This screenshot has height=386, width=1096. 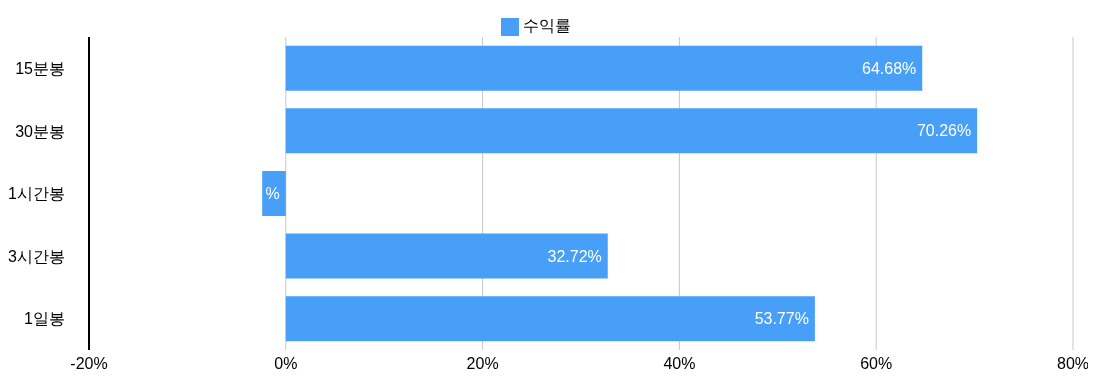 I want to click on x-tick-label: 80%, so click(x=1073, y=364).